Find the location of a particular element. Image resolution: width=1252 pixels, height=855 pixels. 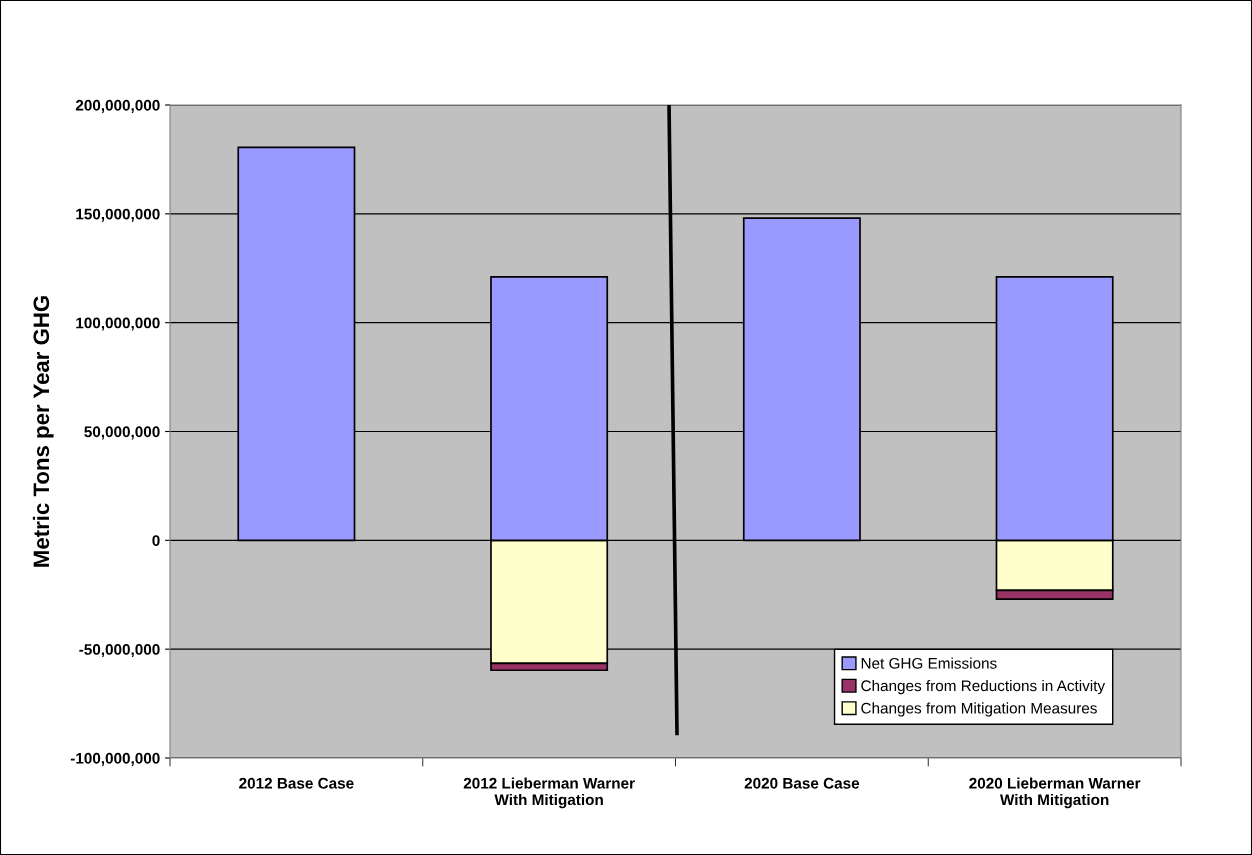

y-tick-label: 200,000,000 is located at coordinates (117, 106).